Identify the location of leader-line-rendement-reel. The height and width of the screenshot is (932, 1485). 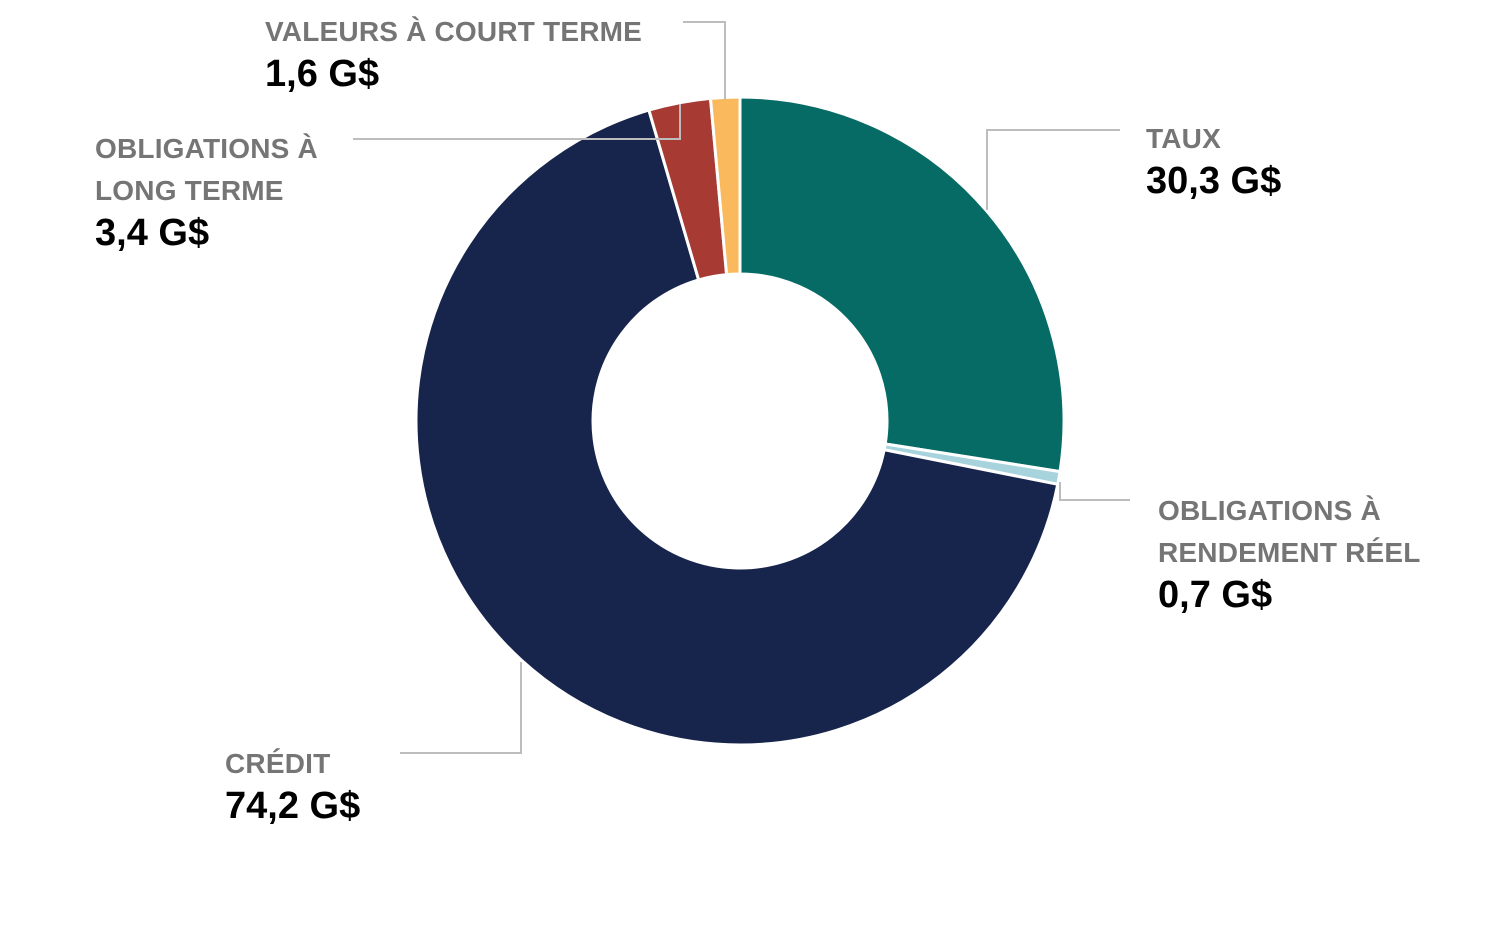
(1094, 491).